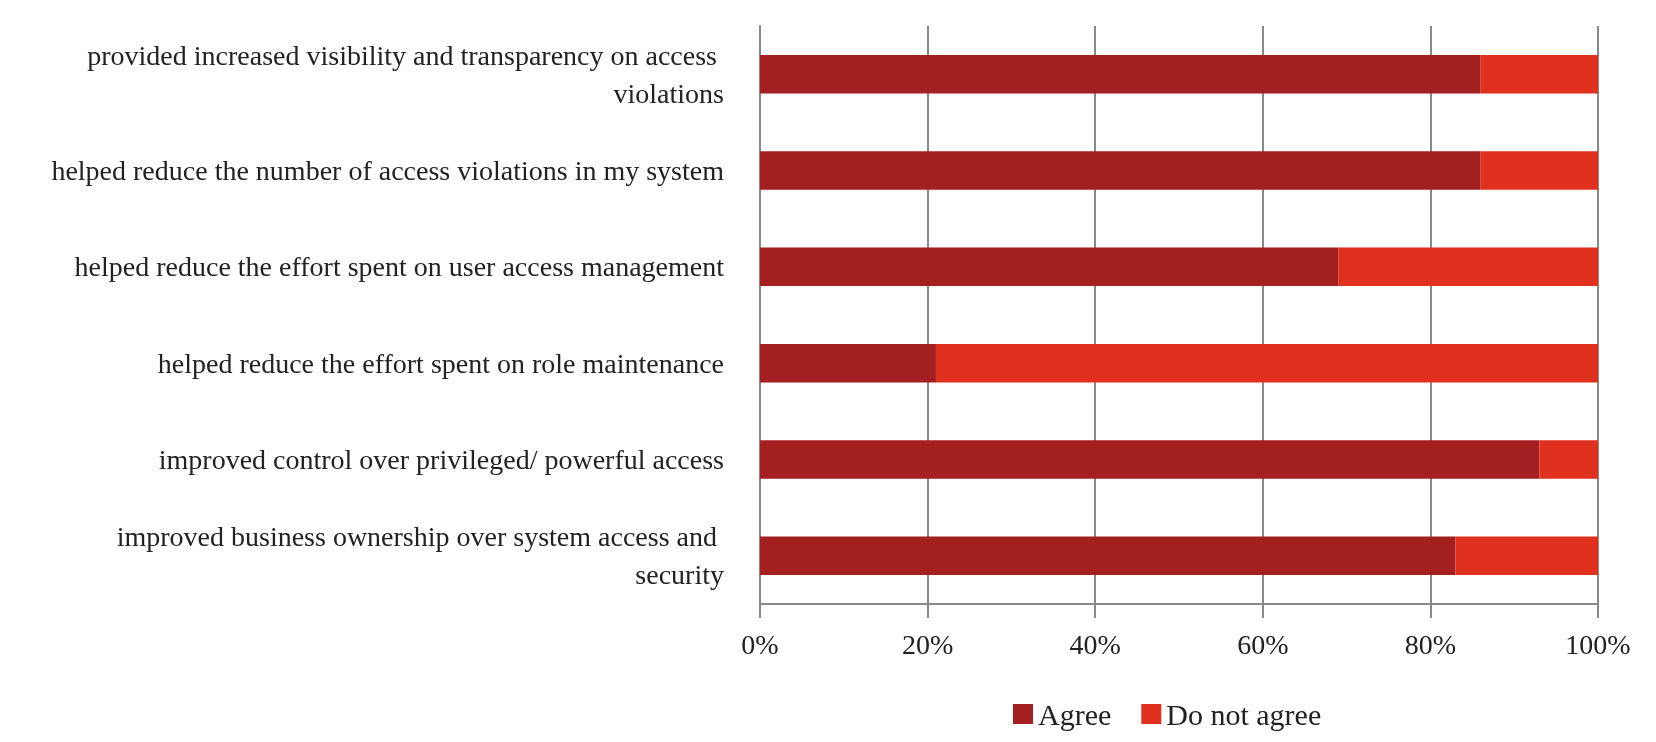  What do you see at coordinates (440, 363) in the screenshot?
I see `y-tick-label: helped reduce the effort spent on role maintenance` at bounding box center [440, 363].